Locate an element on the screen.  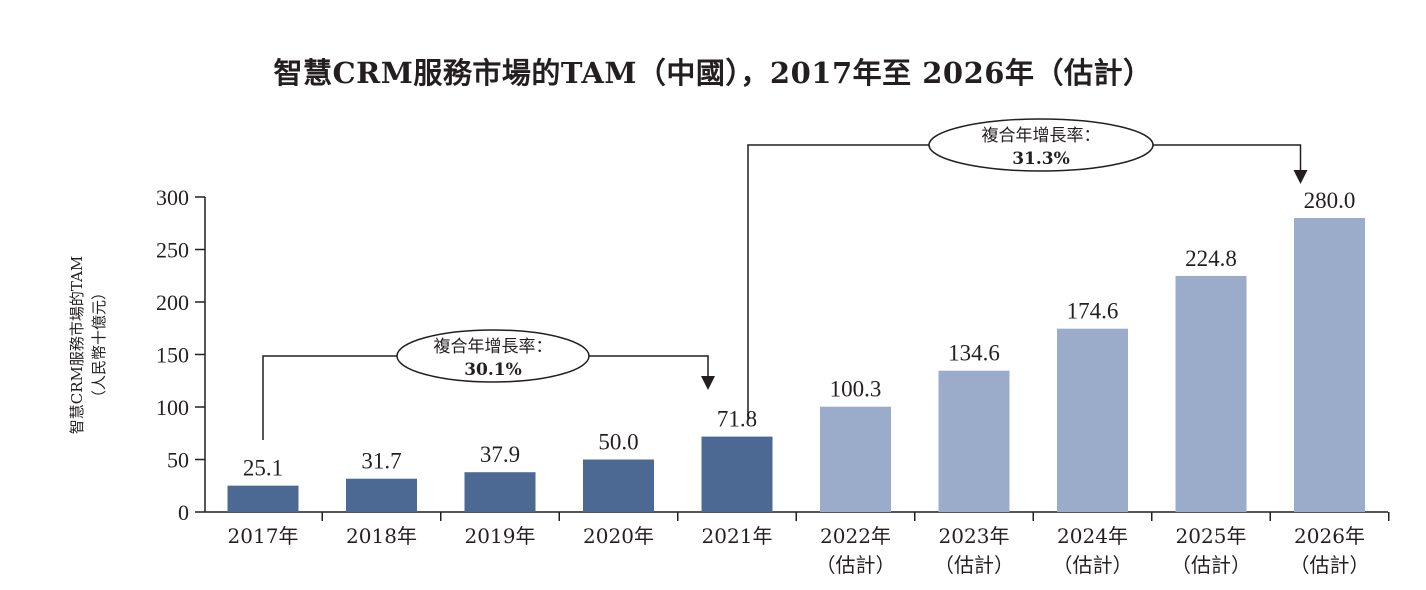
x-tick-label: 2021年 is located at coordinates (737, 536).